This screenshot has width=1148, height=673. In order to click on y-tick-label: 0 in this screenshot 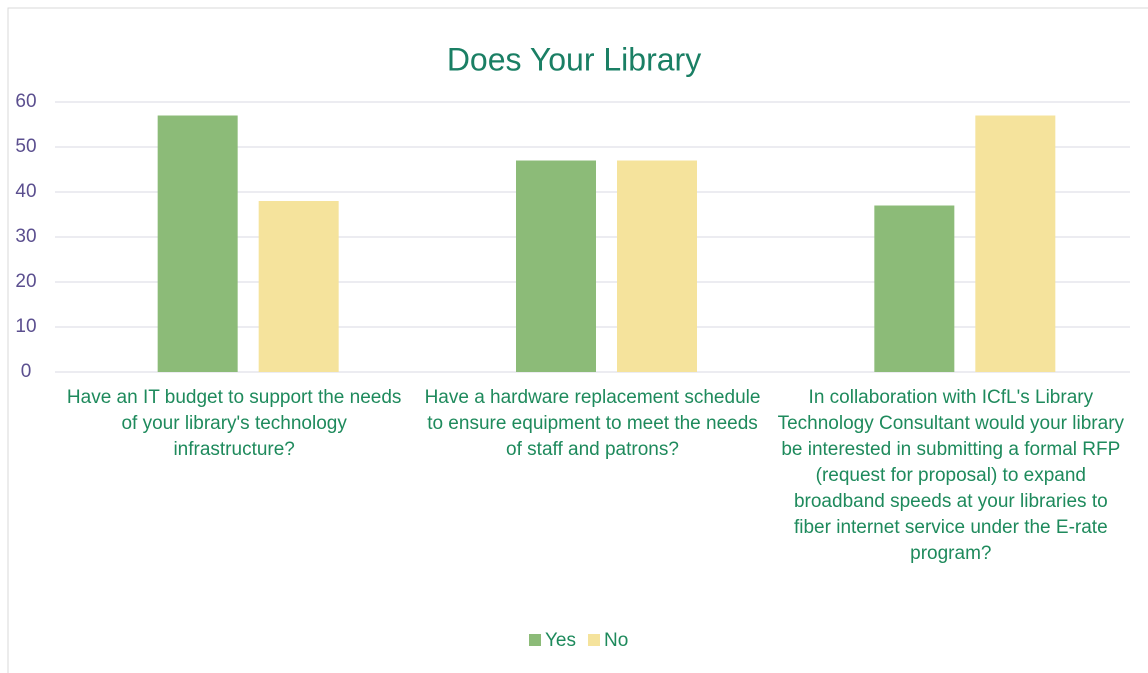, I will do `click(26, 371)`.